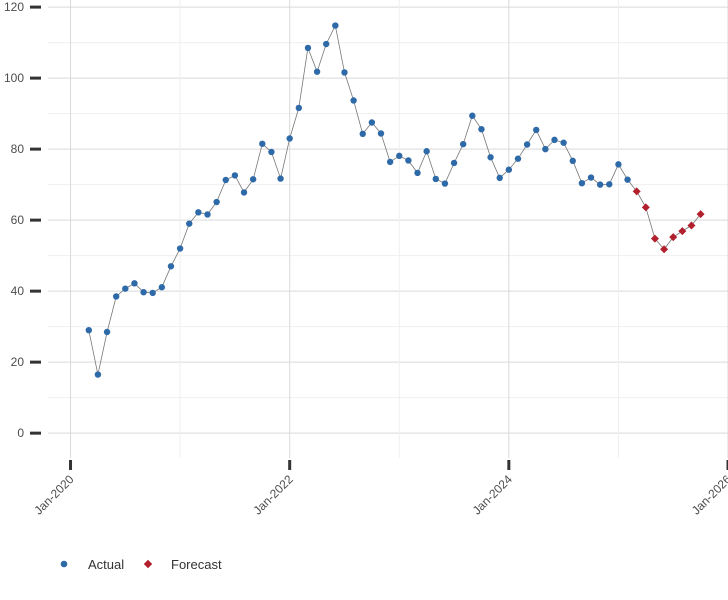  I want to click on y-tick-label: 20, so click(18, 362).